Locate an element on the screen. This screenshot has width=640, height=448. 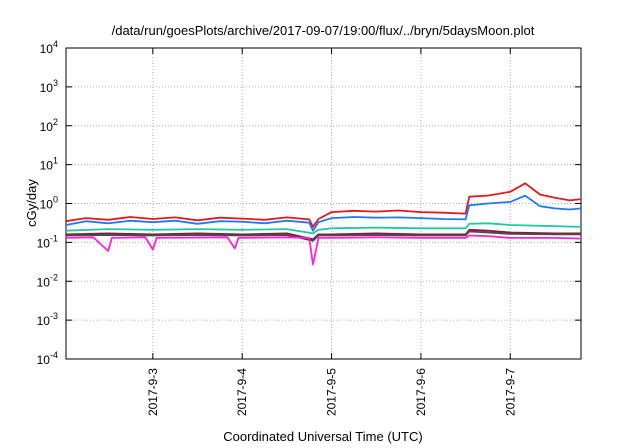
x-tick-label: 2017-9-7 is located at coordinates (510, 392).